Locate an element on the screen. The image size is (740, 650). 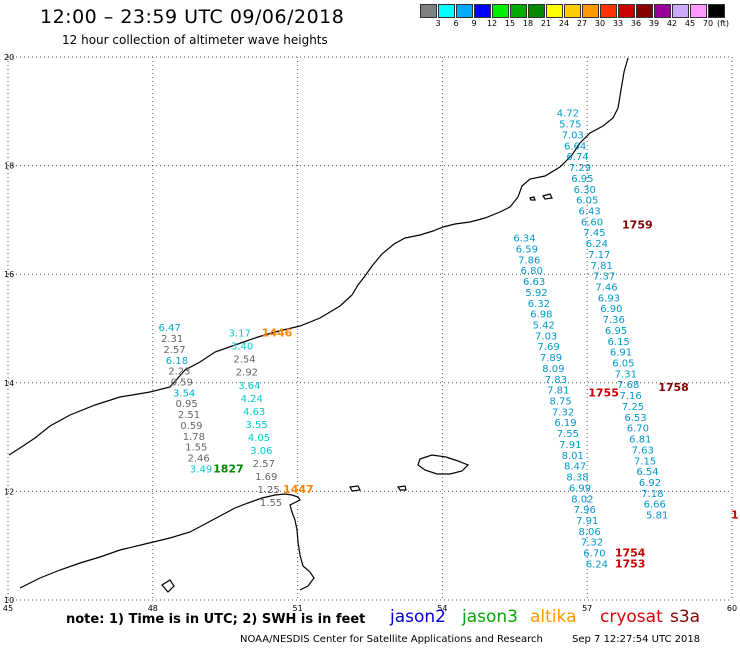
pass-time-label: 1753 is located at coordinates (630, 563).